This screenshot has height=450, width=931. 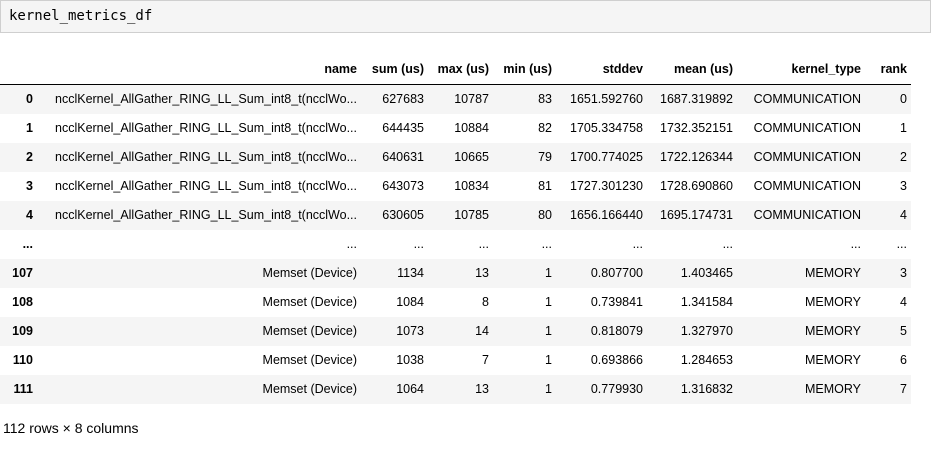 I want to click on table-cell: 10785, so click(x=471, y=215).